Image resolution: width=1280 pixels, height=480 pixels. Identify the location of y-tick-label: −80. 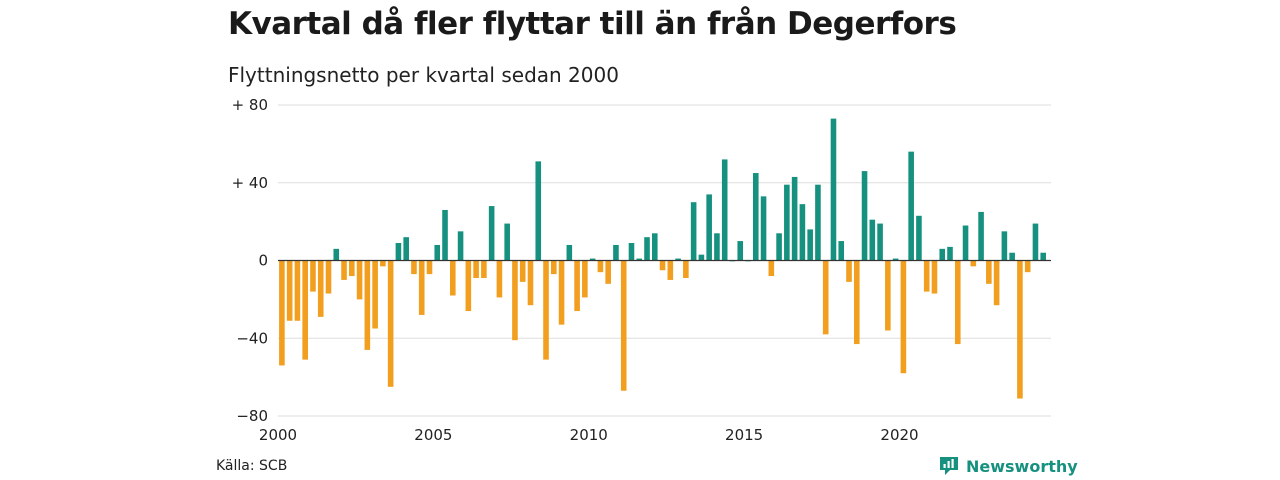
(252, 416).